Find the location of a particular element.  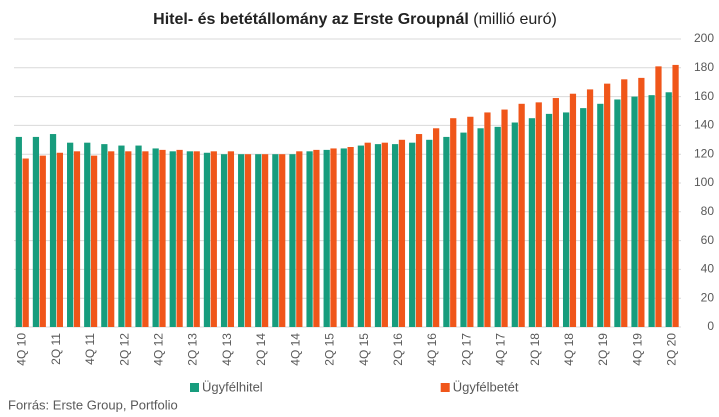

y-tick-label: 160 is located at coordinates (704, 96).